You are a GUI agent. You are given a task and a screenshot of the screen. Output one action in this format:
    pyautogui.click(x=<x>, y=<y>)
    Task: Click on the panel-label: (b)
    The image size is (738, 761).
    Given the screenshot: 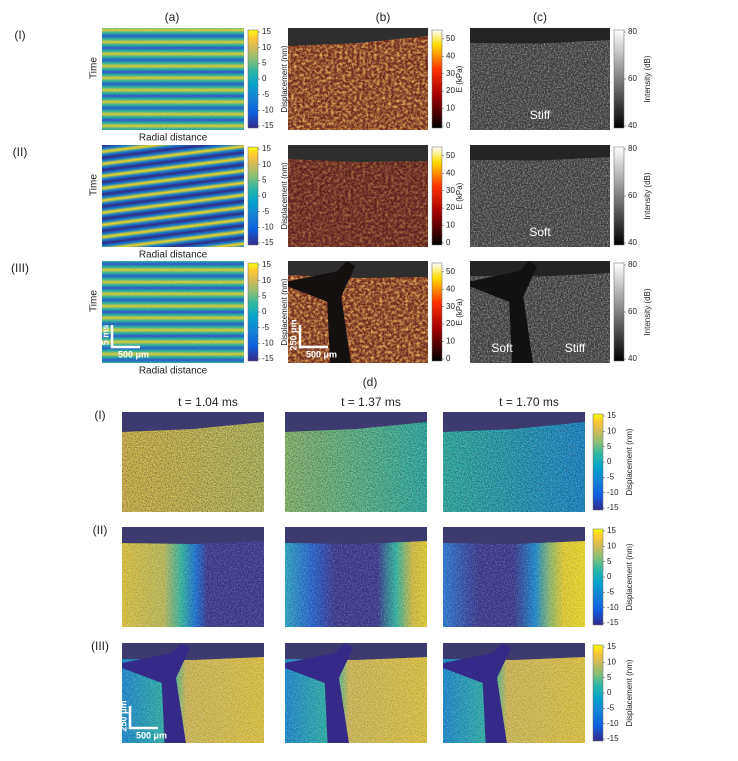 What is the action you would take?
    pyautogui.click(x=383, y=17)
    